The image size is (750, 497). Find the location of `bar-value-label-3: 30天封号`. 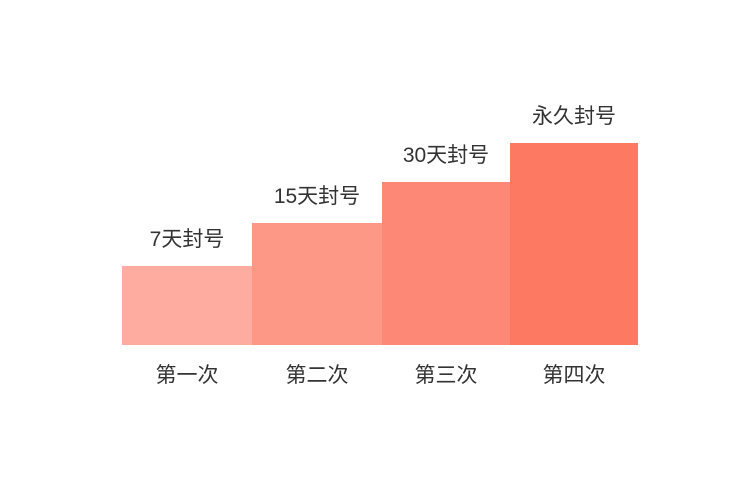

bar-value-label-3: 30天封号 is located at coordinates (446, 155).